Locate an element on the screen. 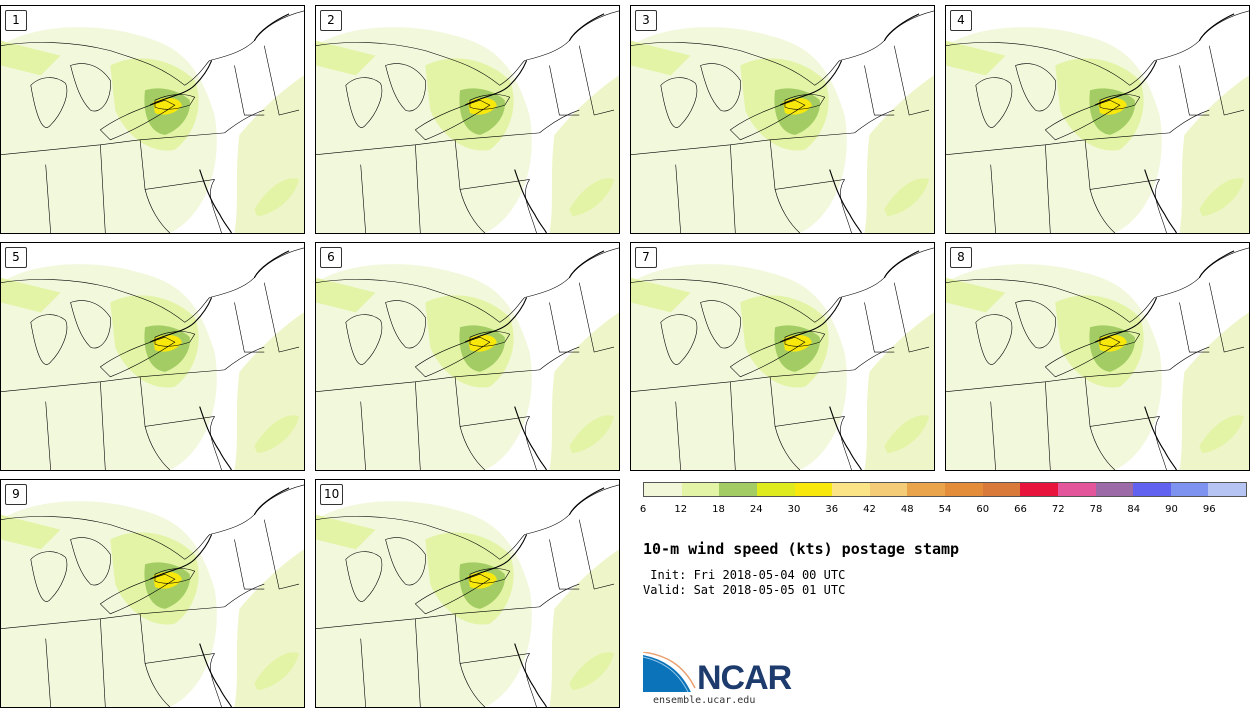 This screenshot has height=709, width=1260. member-panel: 2 is located at coordinates (467, 119).